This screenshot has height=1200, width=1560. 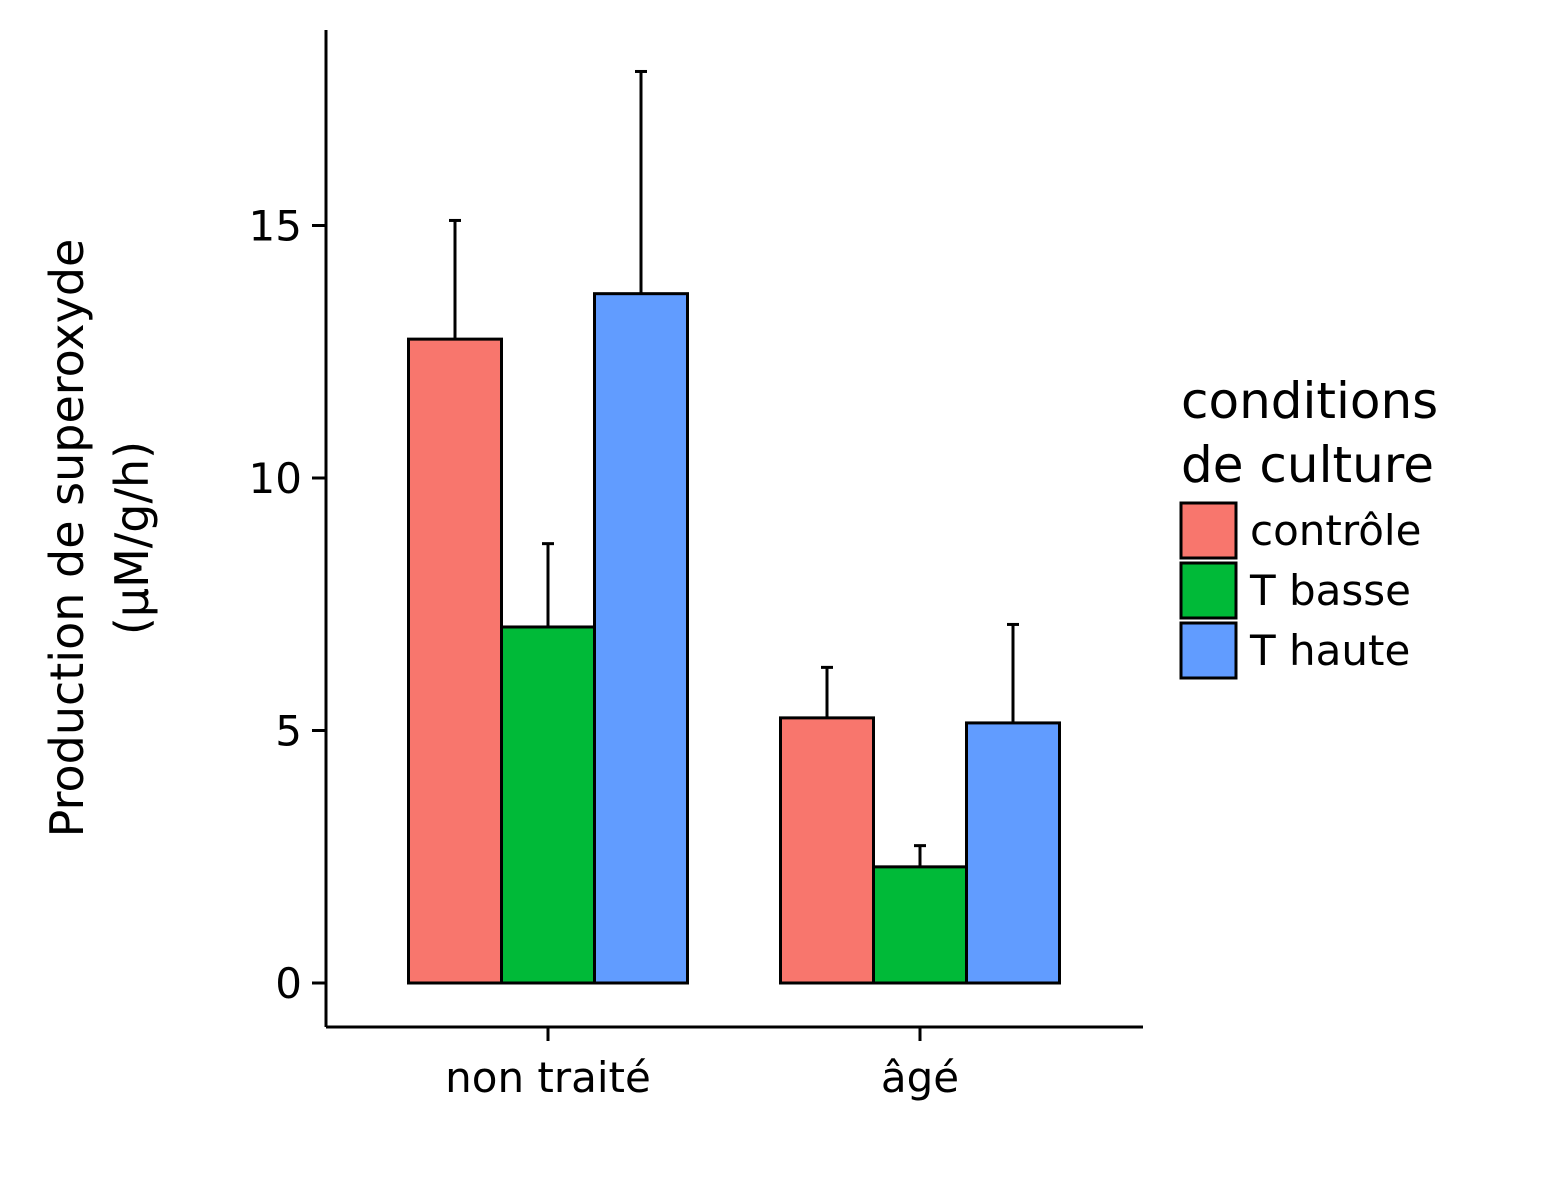 I want to click on legend-label-0: contrôle, so click(x=1335, y=530).